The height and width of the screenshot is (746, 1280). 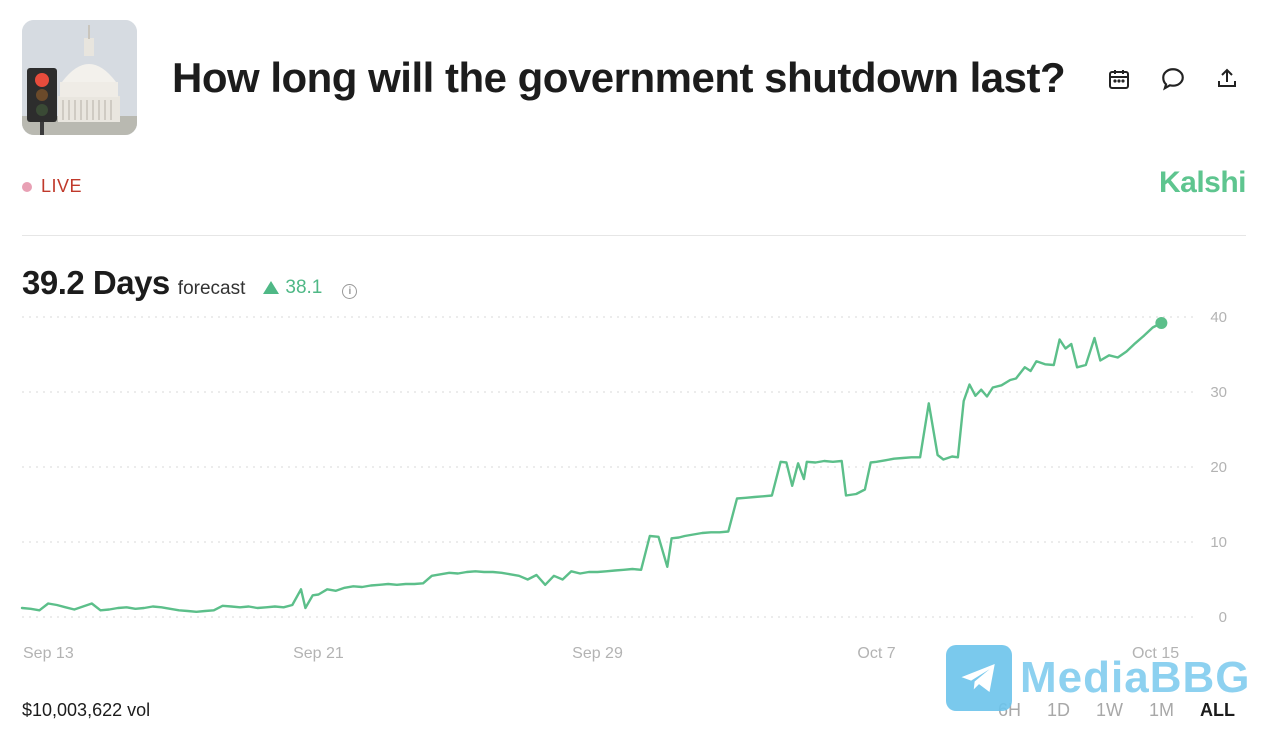 What do you see at coordinates (86, 710) in the screenshot?
I see `volume-label: $10,003,622 vol` at bounding box center [86, 710].